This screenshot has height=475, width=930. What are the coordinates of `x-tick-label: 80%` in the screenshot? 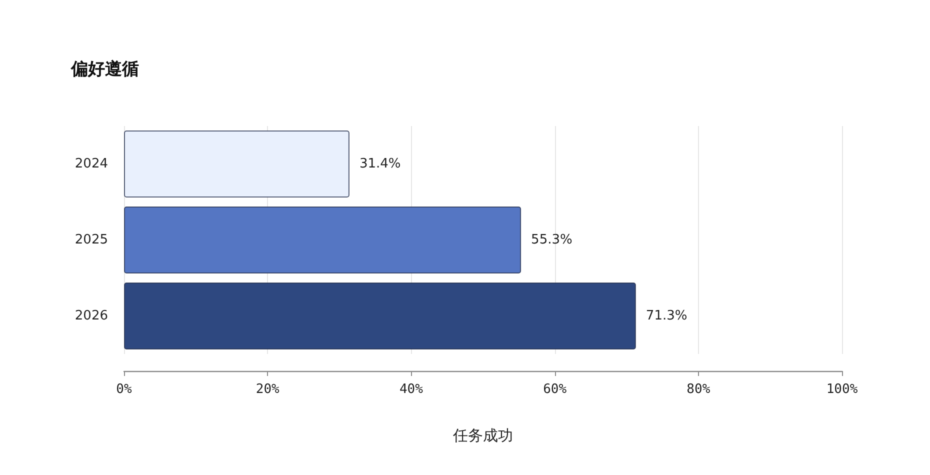 It's located at (698, 389).